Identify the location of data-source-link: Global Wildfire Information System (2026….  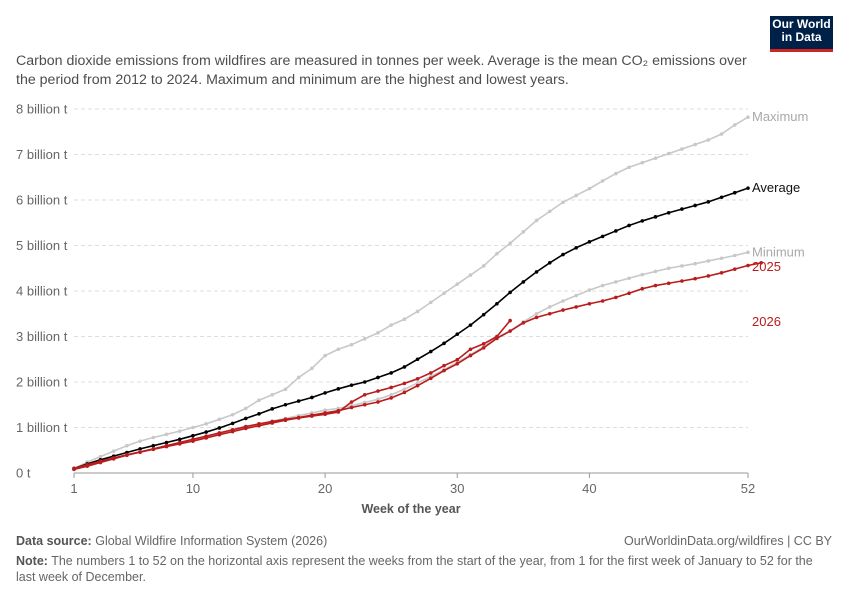
(211, 541).